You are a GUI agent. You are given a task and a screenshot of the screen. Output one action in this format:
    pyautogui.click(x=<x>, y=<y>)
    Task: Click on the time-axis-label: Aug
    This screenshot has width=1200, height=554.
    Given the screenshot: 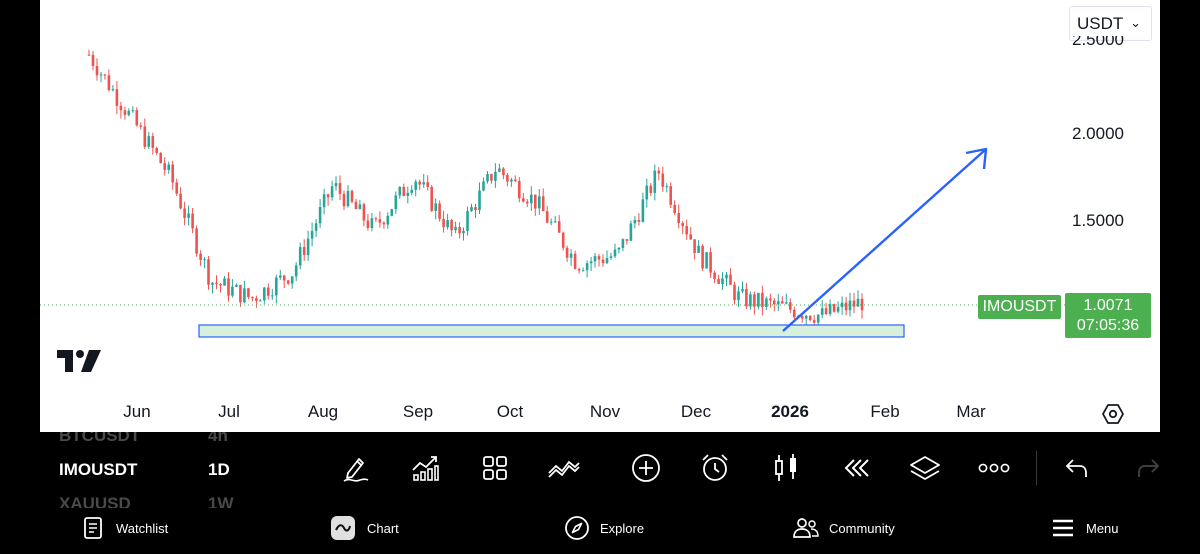 What is the action you would take?
    pyautogui.click(x=323, y=411)
    